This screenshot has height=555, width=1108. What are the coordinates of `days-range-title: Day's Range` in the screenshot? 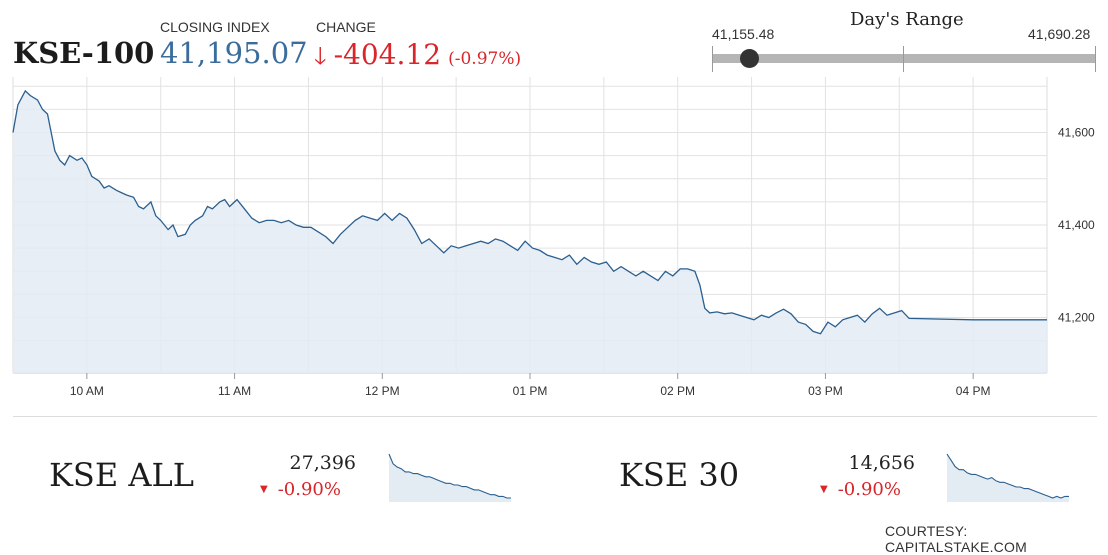 It's located at (907, 19).